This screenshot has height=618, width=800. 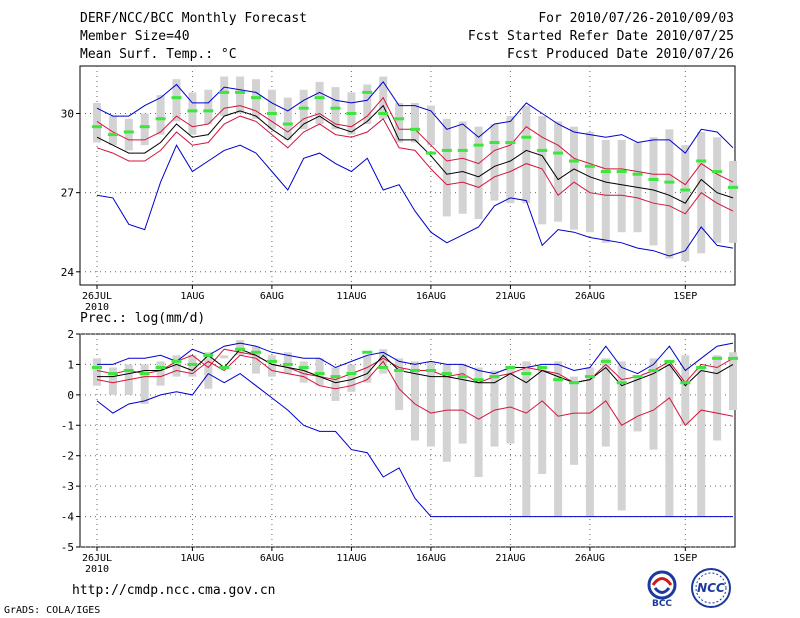 What do you see at coordinates (431, 558) in the screenshot?
I see `precipitation-xtick-label: 16AUG` at bounding box center [431, 558].